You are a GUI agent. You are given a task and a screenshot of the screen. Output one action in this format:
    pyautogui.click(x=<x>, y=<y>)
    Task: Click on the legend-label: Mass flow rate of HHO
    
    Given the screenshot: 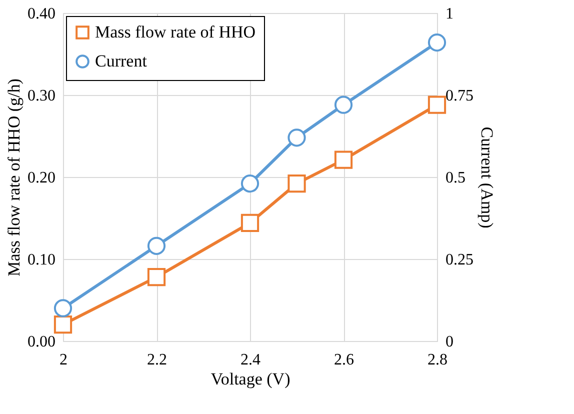 What is the action you would take?
    pyautogui.click(x=175, y=32)
    